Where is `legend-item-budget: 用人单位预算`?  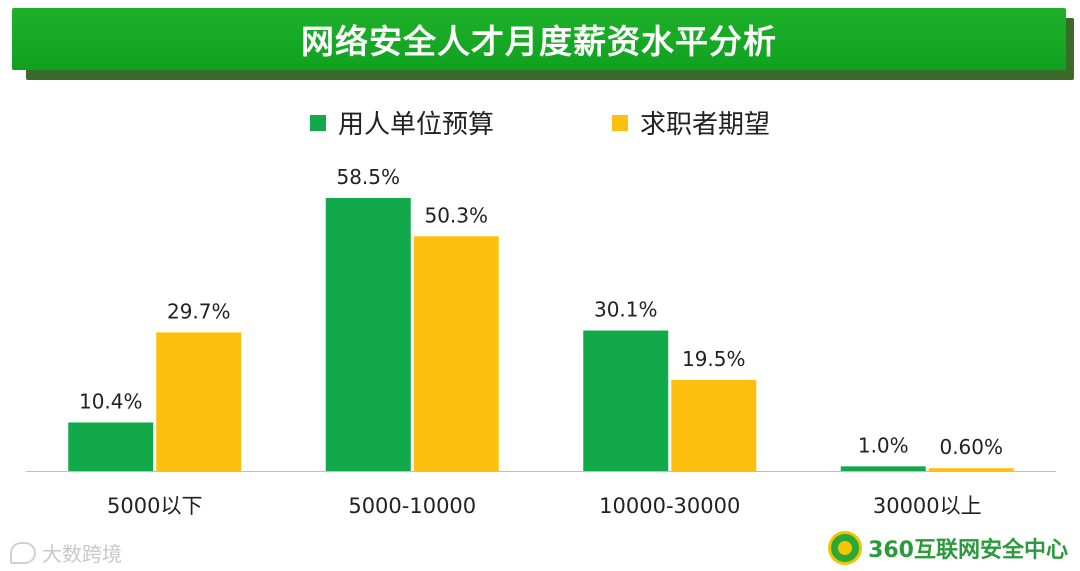 legend-item-budget: 用人单位预算 is located at coordinates (401, 122).